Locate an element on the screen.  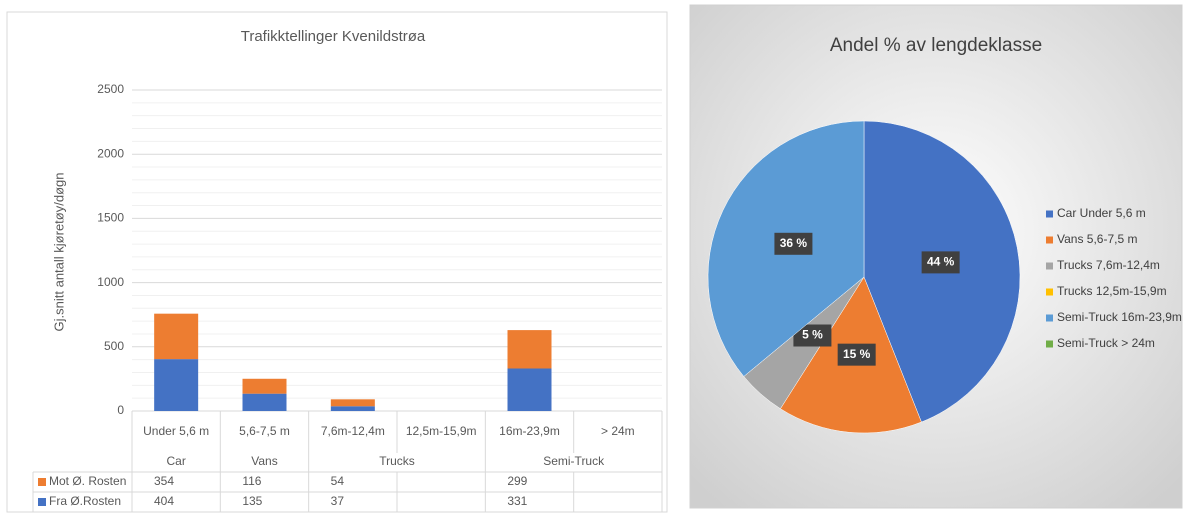
table-value: 135 is located at coordinates (252, 501).